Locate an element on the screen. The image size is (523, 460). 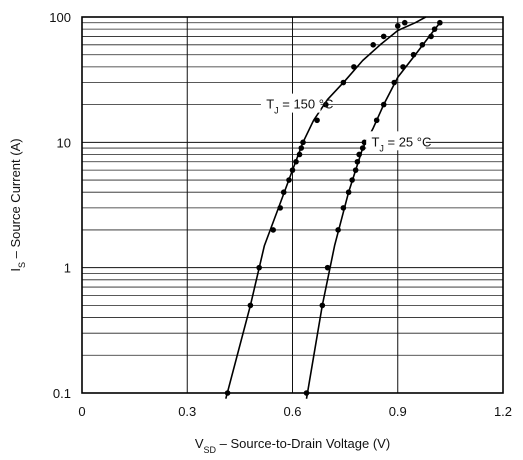
series-label-2: TJ = 25 °C is located at coordinates (401, 143).